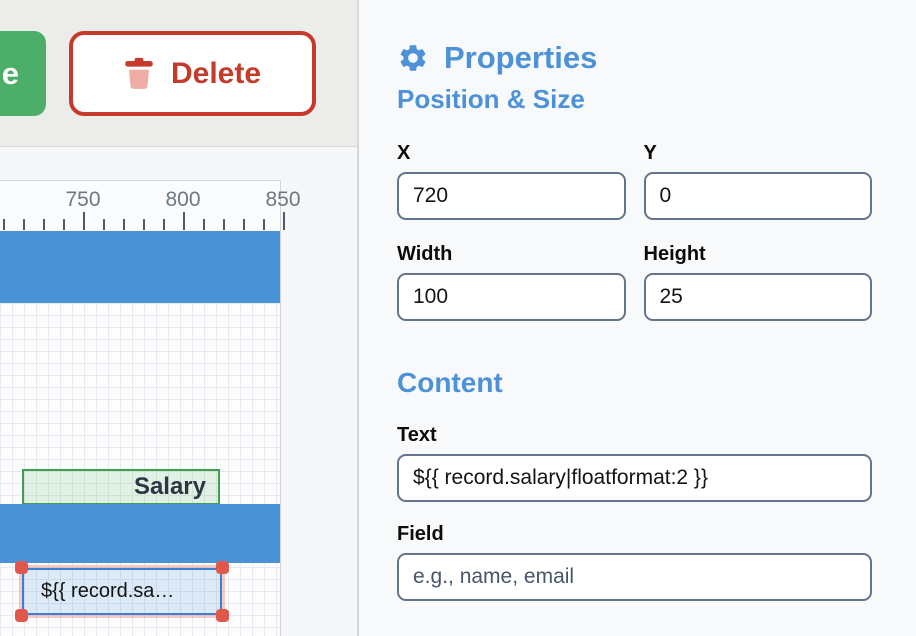  I want to click on x-field-group: X, so click(511, 181).